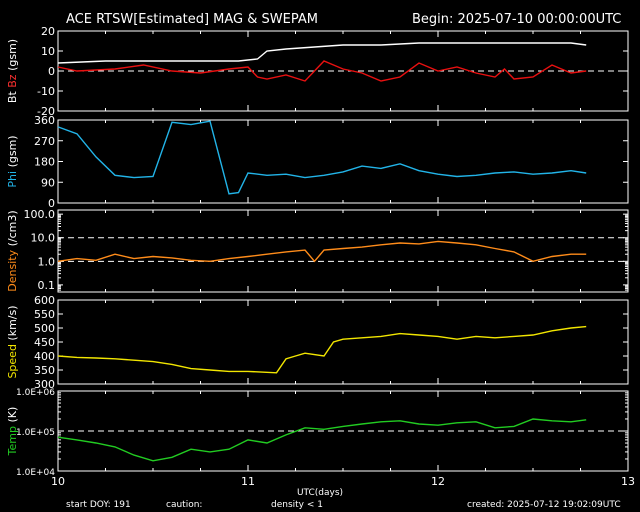 The image size is (640, 512). I want to click on y-tick-label: 550, so click(44, 314).